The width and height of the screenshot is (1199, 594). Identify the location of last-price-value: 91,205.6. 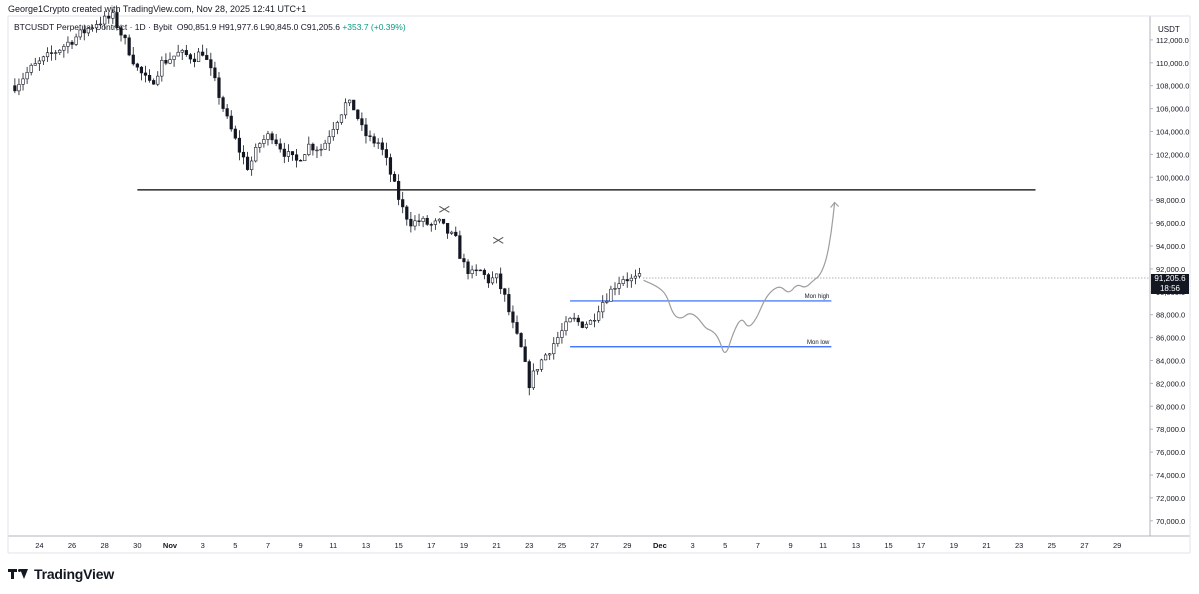
(1170, 278).